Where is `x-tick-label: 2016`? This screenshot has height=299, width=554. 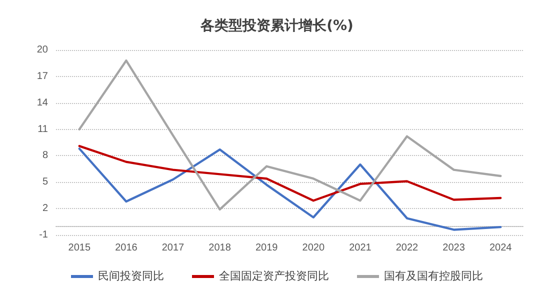
x-tick-label: 2016 is located at coordinates (126, 248).